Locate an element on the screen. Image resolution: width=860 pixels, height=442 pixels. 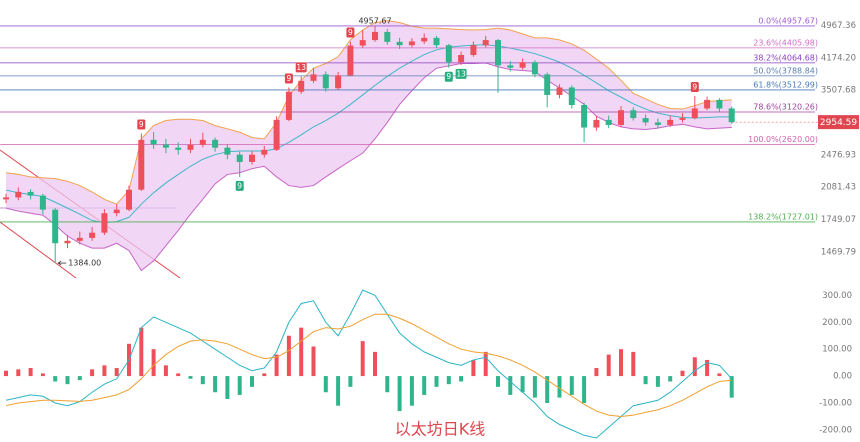
y-tick-label: 100.00 is located at coordinates (837, 350).